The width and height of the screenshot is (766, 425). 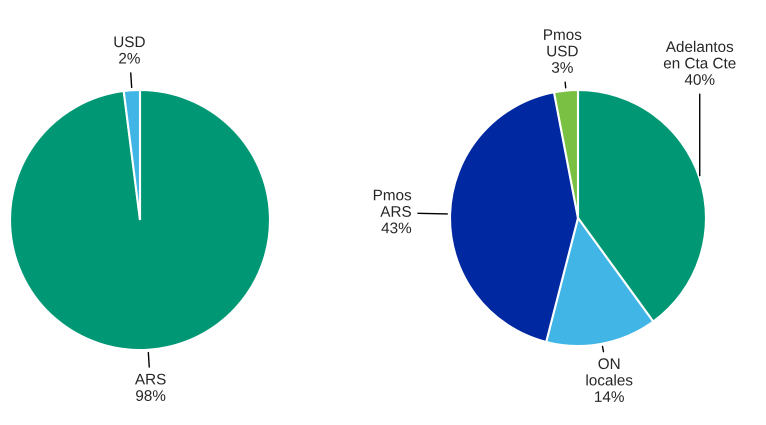 What do you see at coordinates (151, 395) in the screenshot?
I see `data-label: 98%` at bounding box center [151, 395].